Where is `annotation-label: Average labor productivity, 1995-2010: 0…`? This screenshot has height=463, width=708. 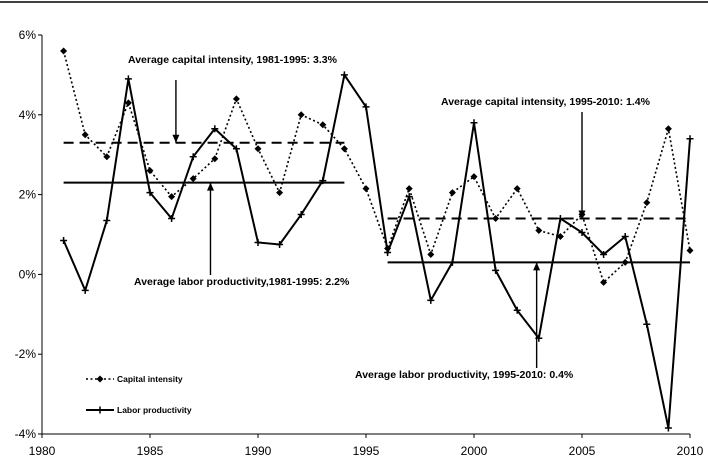
annotation-label: Average labor productivity, 1995-2010: 0… is located at coordinates (464, 375).